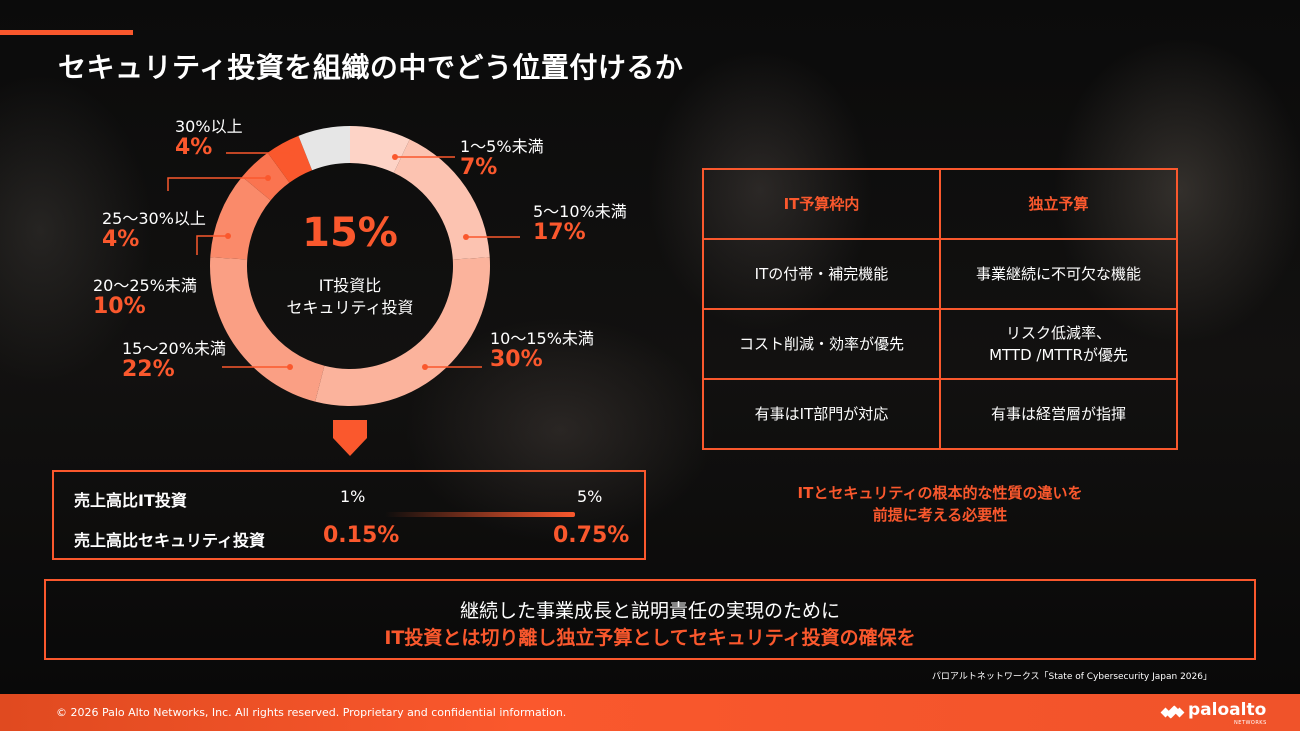  What do you see at coordinates (821, 204) in the screenshot?
I see `comparison-header-it: IT予算枠内` at bounding box center [821, 204].